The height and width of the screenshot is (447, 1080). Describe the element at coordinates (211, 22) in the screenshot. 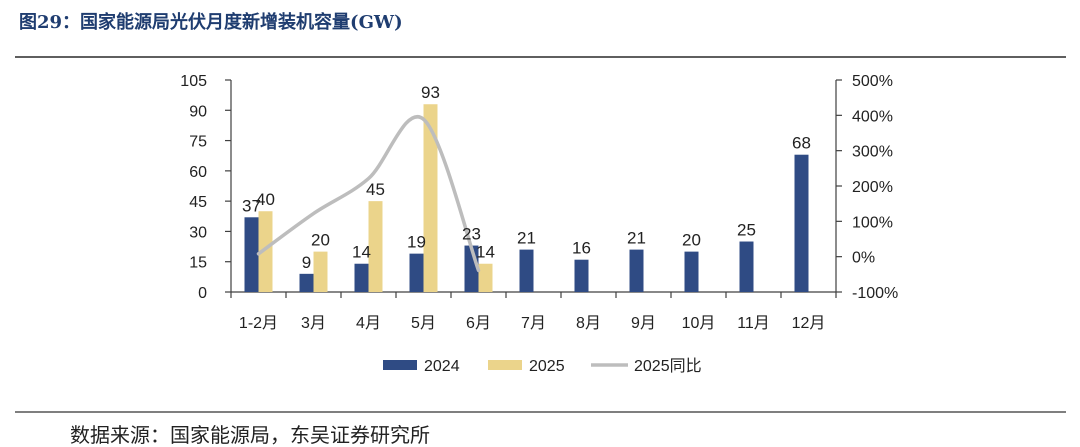

I see `figure-title: 图29：国家能源局光伏月度新增装机容量(GW)` at that location.